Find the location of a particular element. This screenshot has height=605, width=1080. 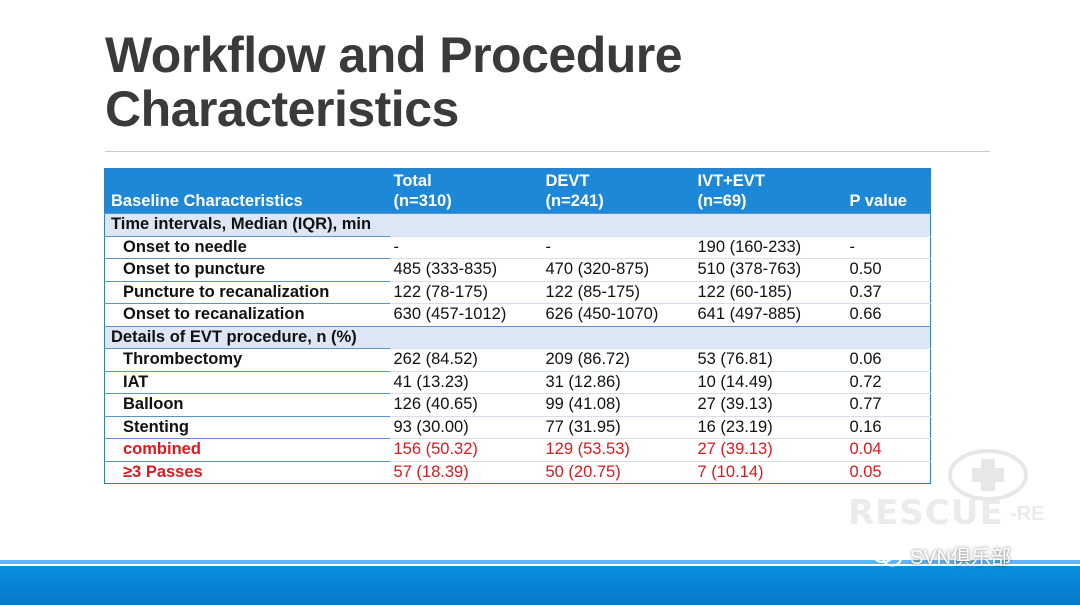

header-total-n: (n=310) is located at coordinates (422, 201).